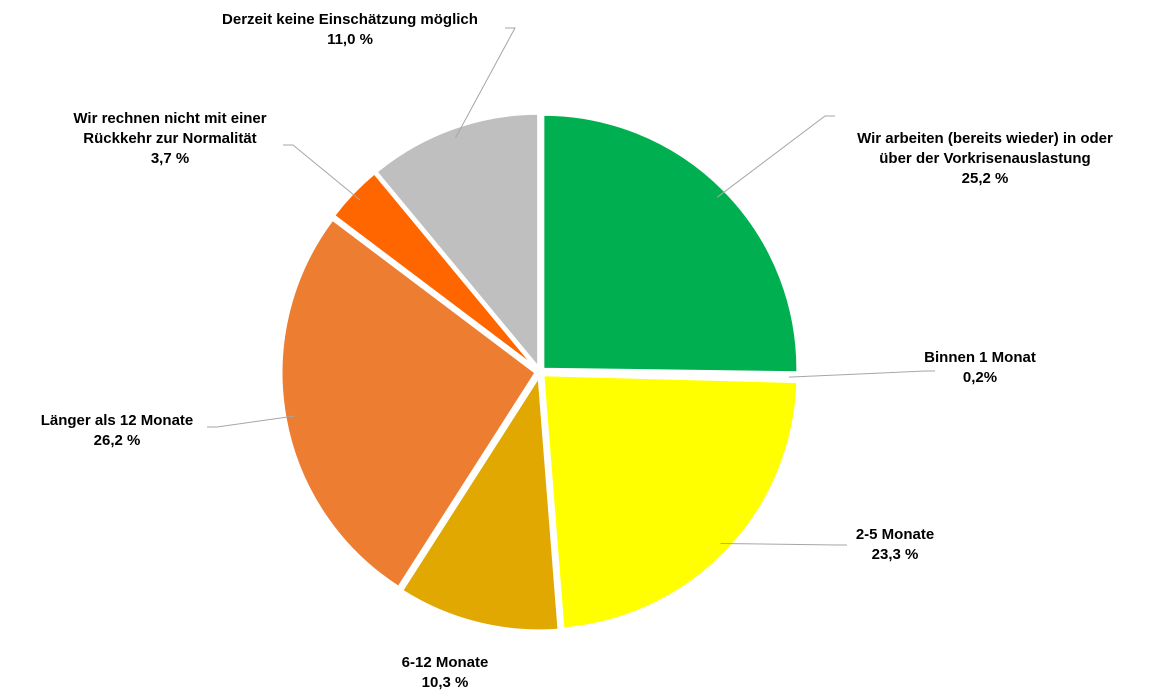 The width and height of the screenshot is (1169, 693). I want to click on slice-derzeit-keine-einsch-tzung-m-glich, so click(457, 242).